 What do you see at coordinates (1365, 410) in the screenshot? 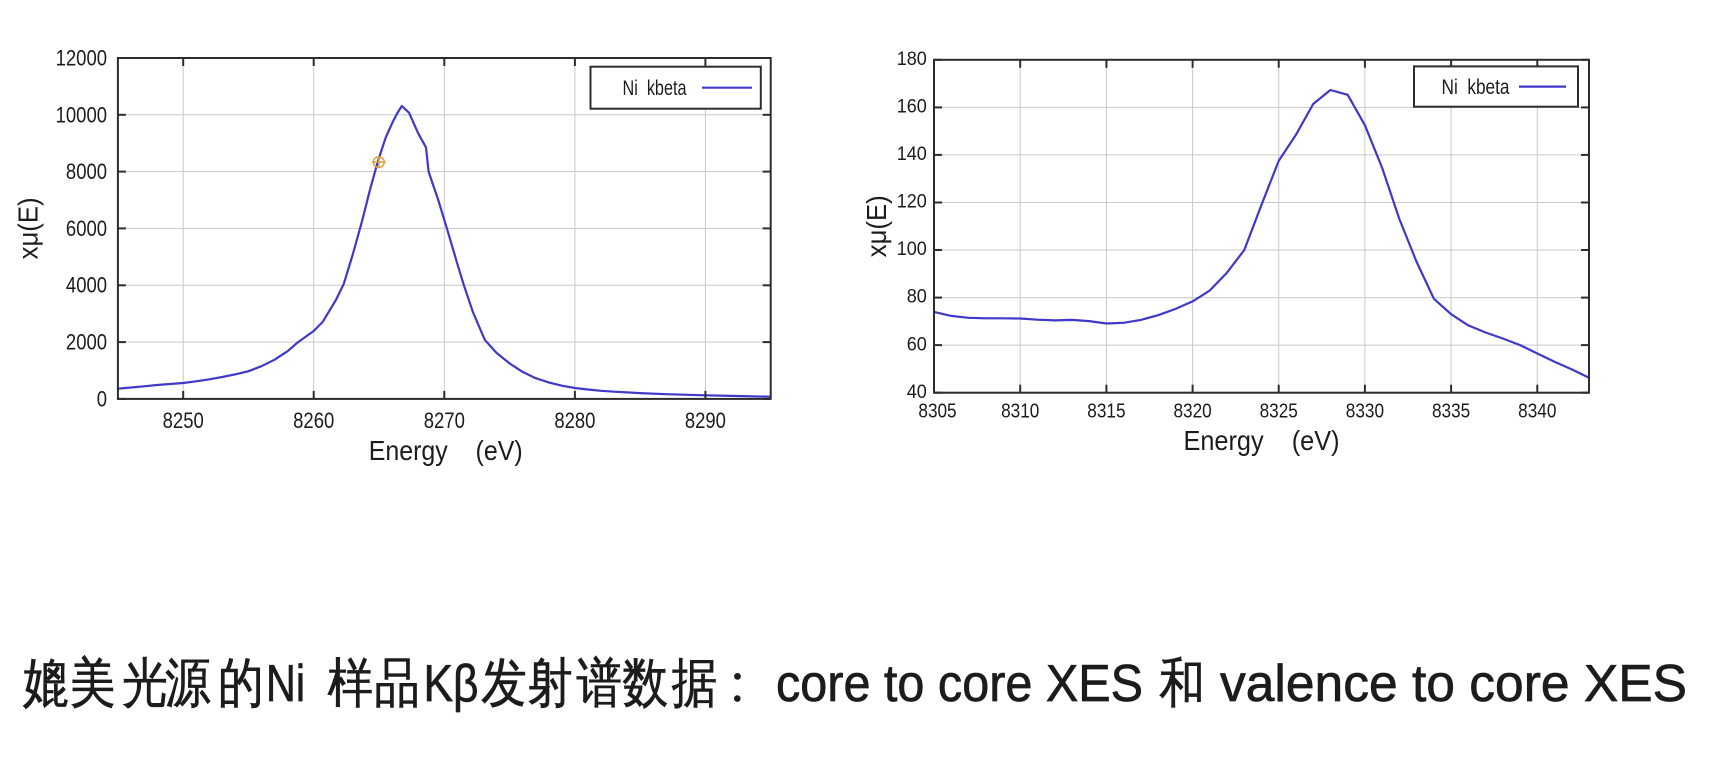
I see `svg-text: 8330` at bounding box center [1365, 410].